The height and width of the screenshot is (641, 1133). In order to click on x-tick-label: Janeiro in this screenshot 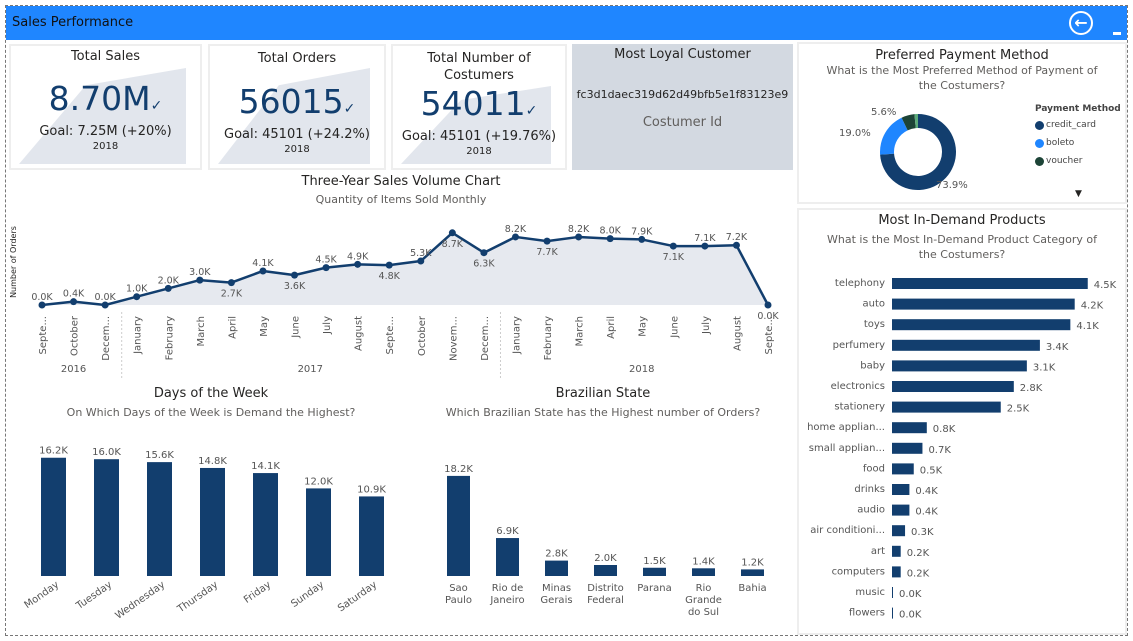, I will do `click(506, 600)`.